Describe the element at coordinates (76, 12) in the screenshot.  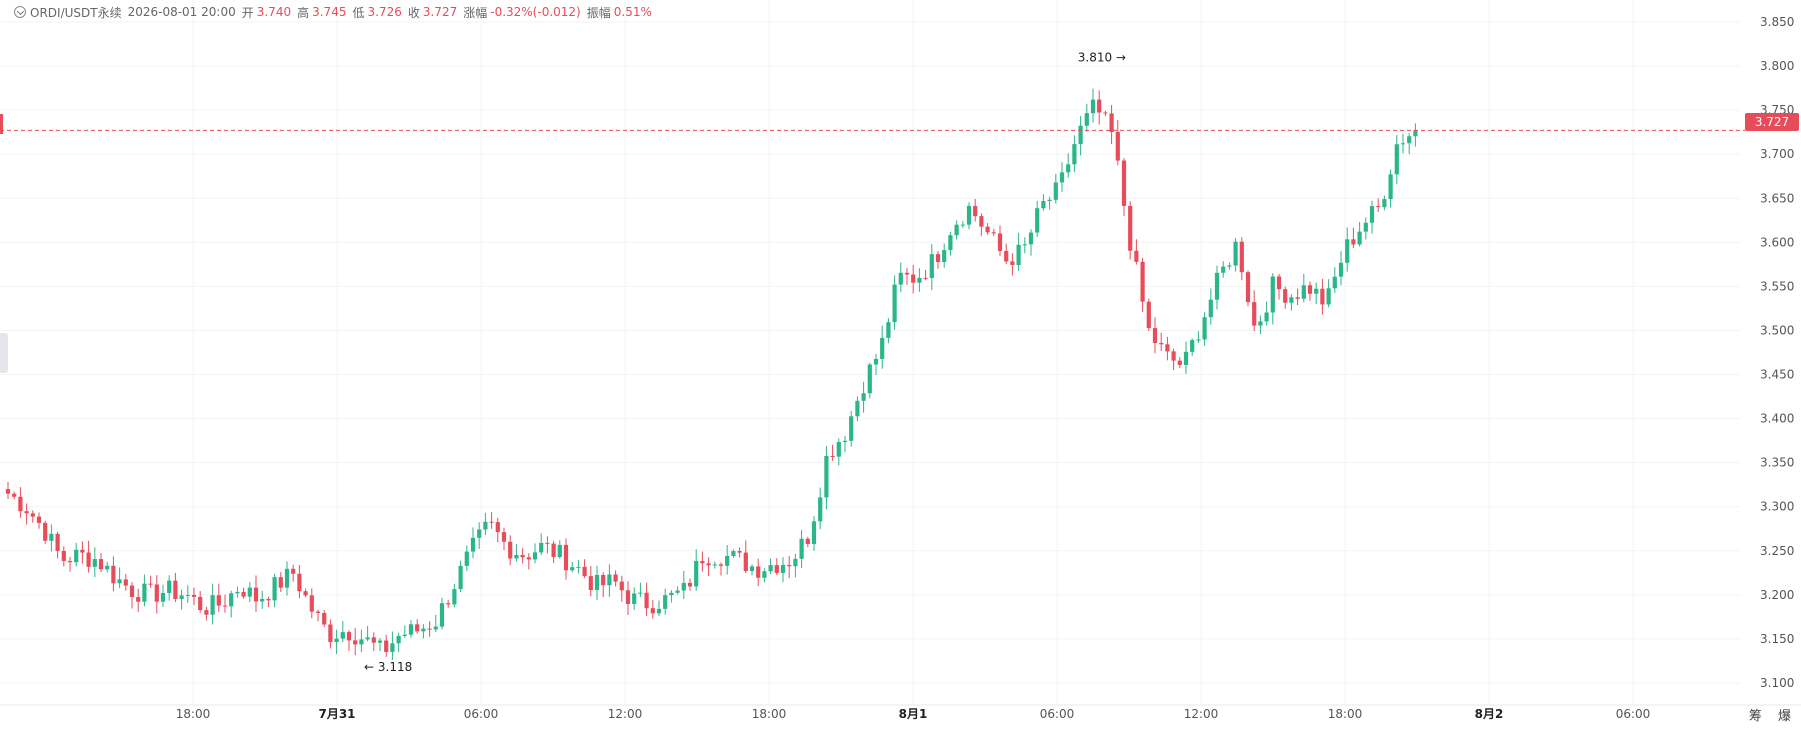
I see `symbol-label: ORDI/USDT永续` at that location.